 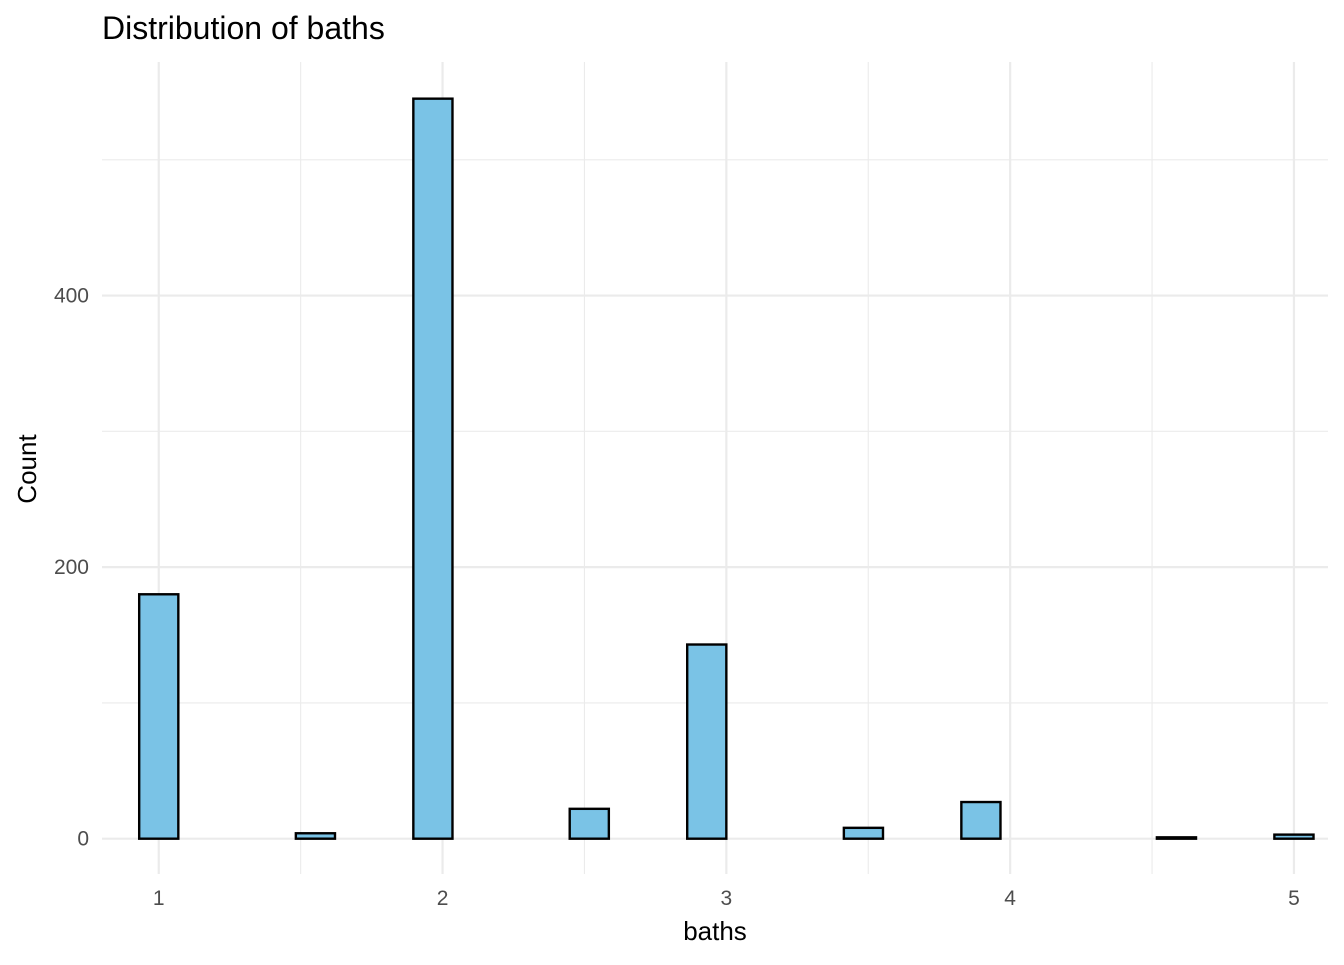 I want to click on y-tick-label: 0, so click(x=83, y=839).